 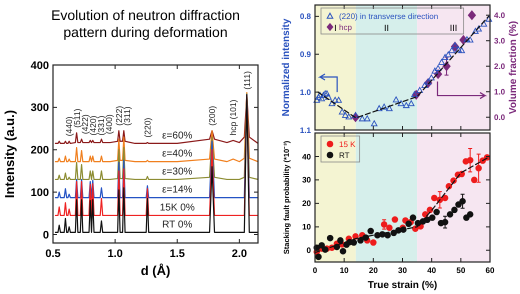 I want to click on y-tick-label: 1.1, so click(x=306, y=130).